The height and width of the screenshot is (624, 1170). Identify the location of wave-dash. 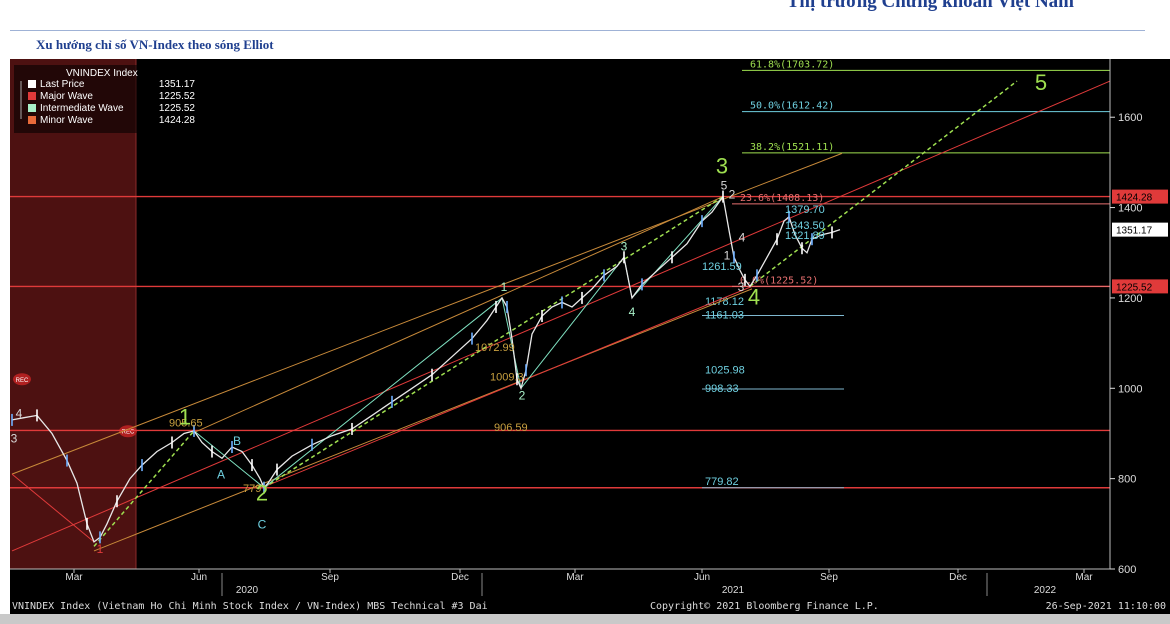
(144, 488).